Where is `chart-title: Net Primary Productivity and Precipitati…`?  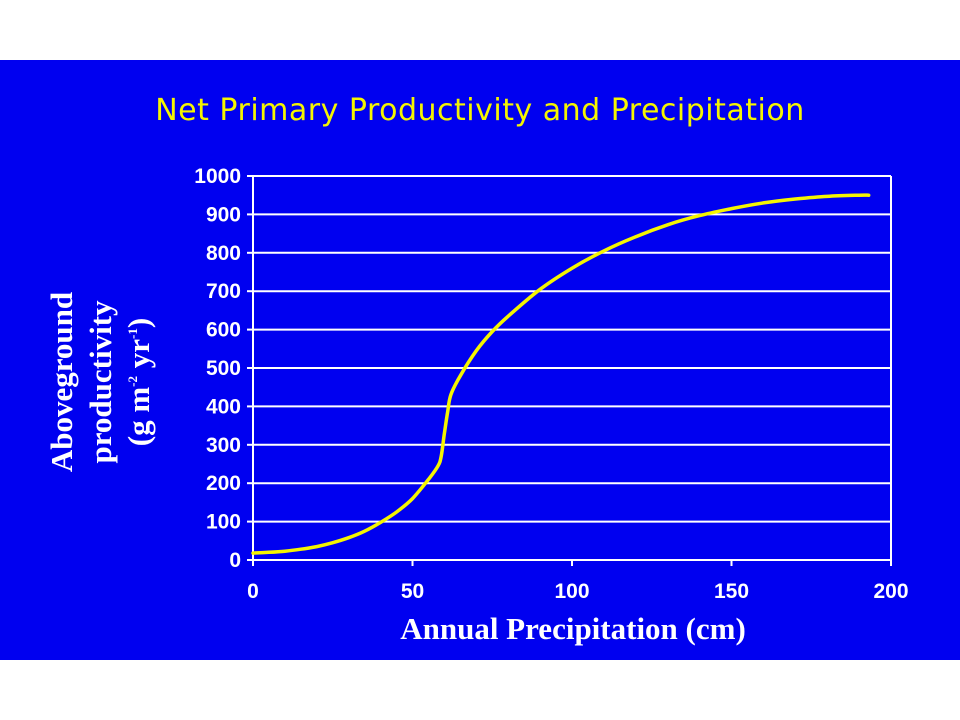
chart-title: Net Primary Productivity and Precipitati… is located at coordinates (480, 110).